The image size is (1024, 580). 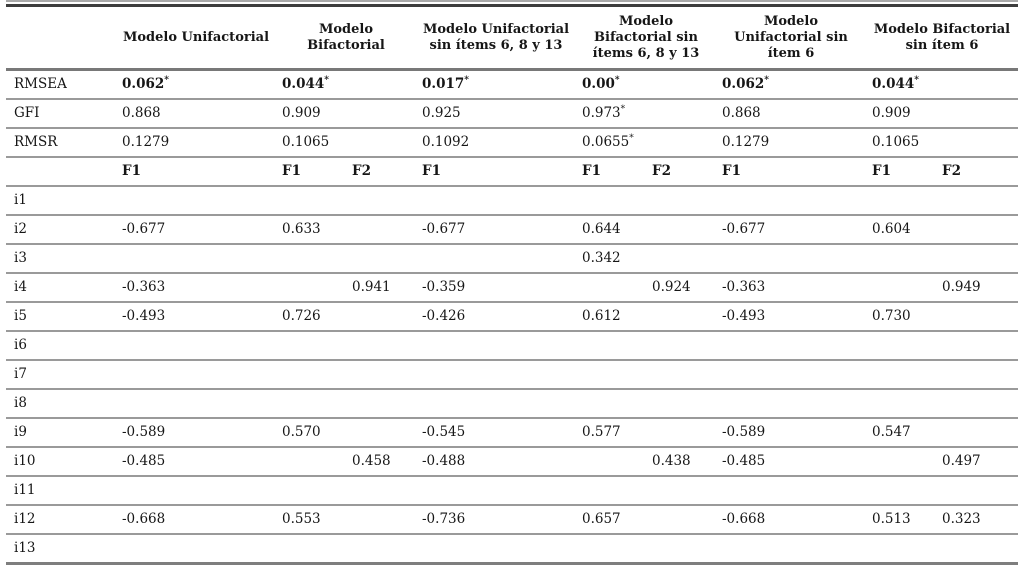 What do you see at coordinates (604, 112) in the screenshot?
I see `fit-value-cell: 0.973*` at bounding box center [604, 112].